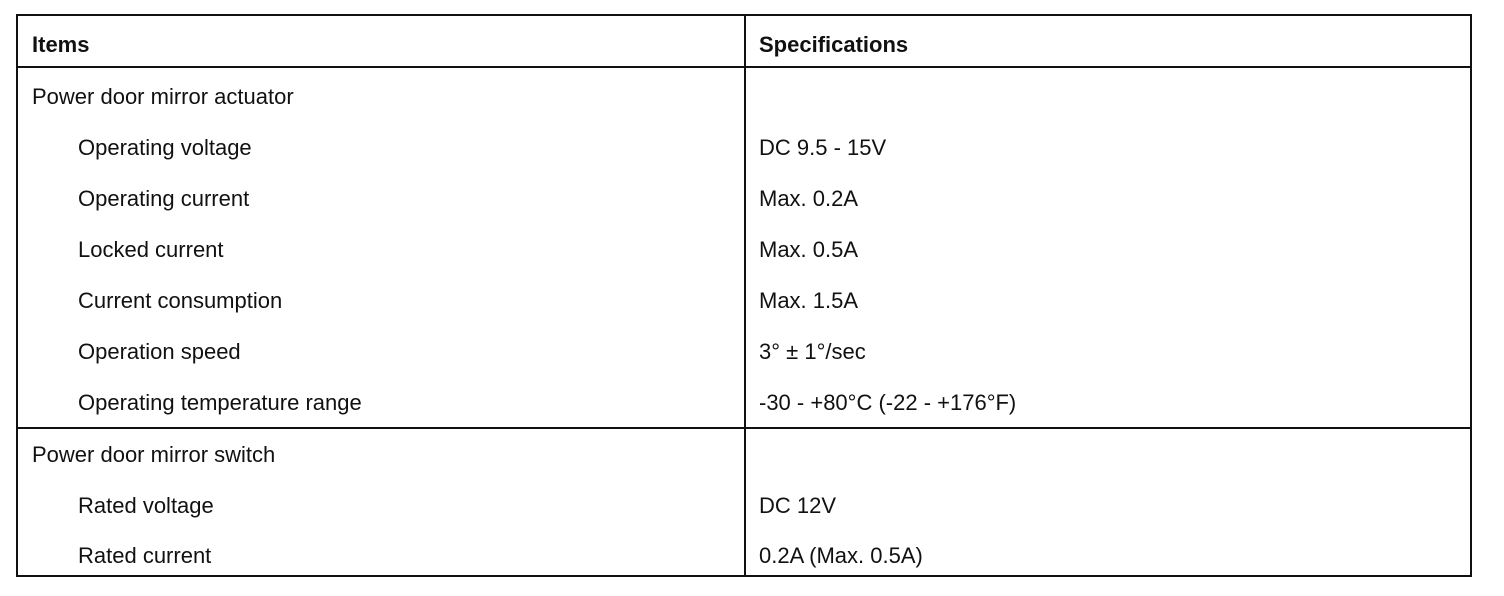  Describe the element at coordinates (154, 454) in the screenshot. I see `section-title: Power door mirror switch` at that location.